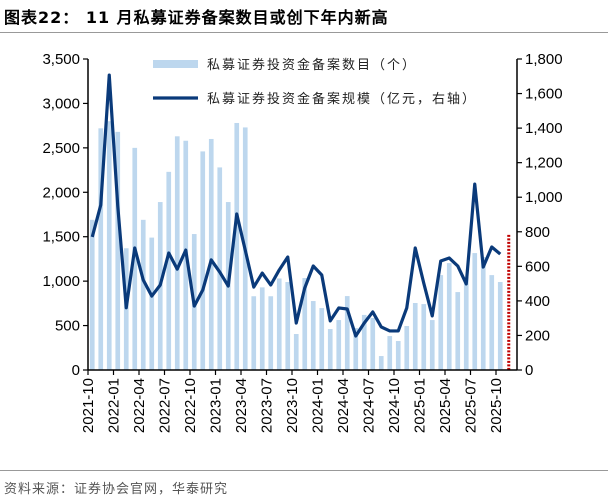 Image resolution: width=608 pixels, height=500 pixels. I want to click on right-tick-label: 1,600, so click(544, 94).